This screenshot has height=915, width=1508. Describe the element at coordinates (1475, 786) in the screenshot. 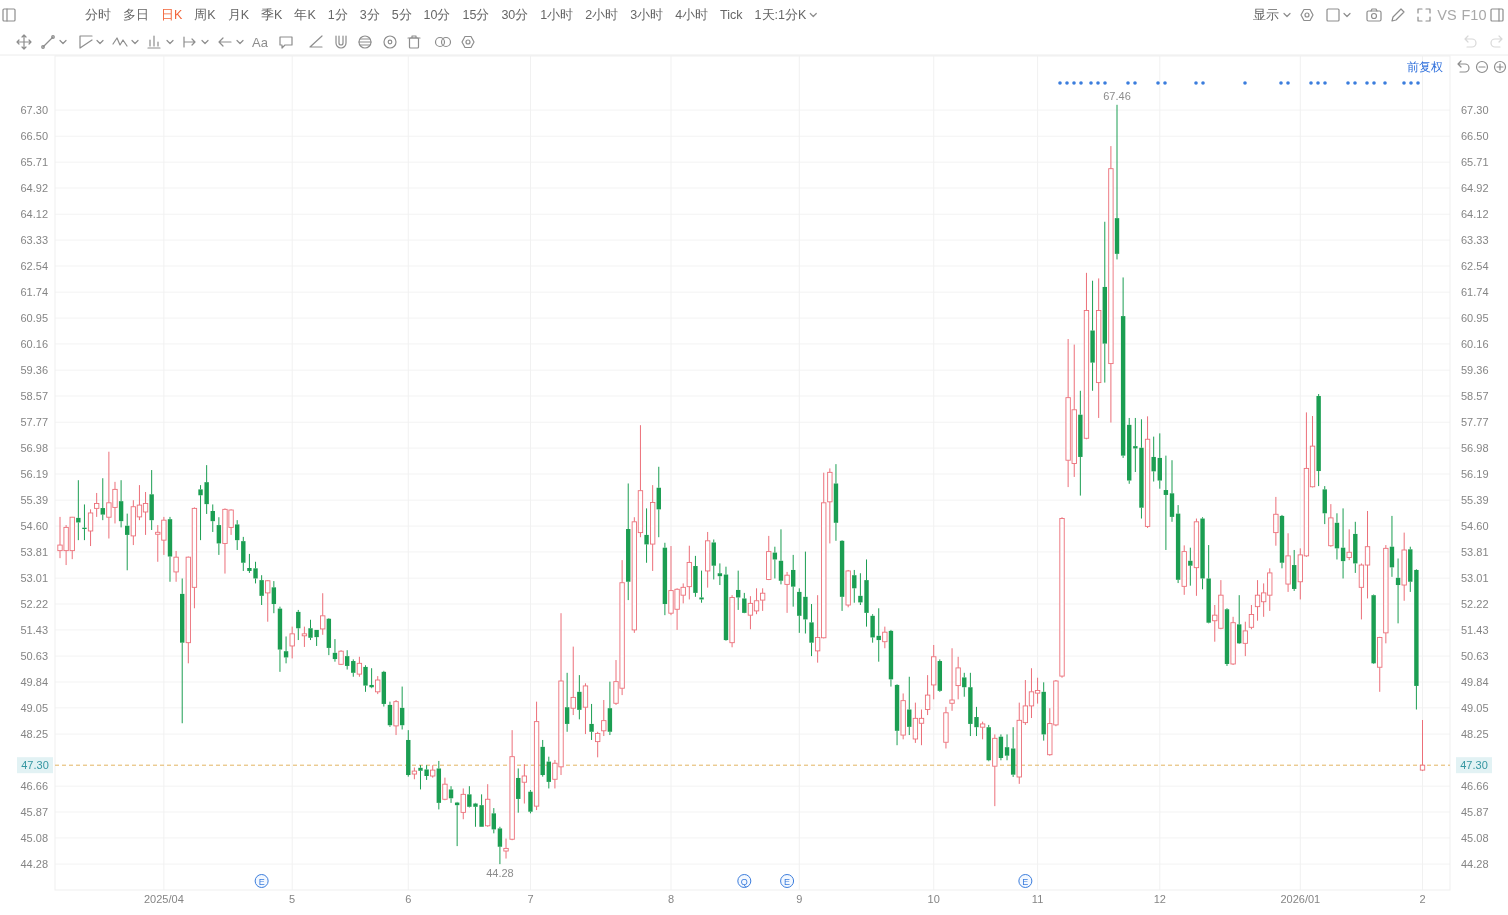

I see `y2-tick-label: 46.66` at that location.